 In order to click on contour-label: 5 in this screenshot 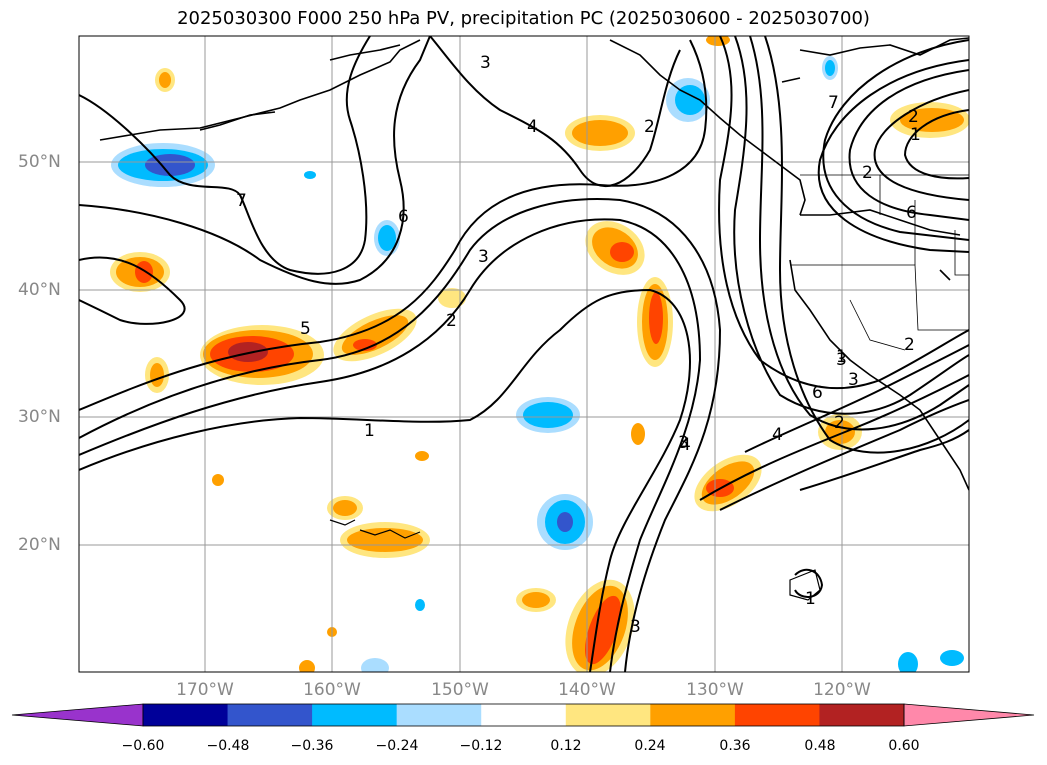, I will do `click(305, 329)`.